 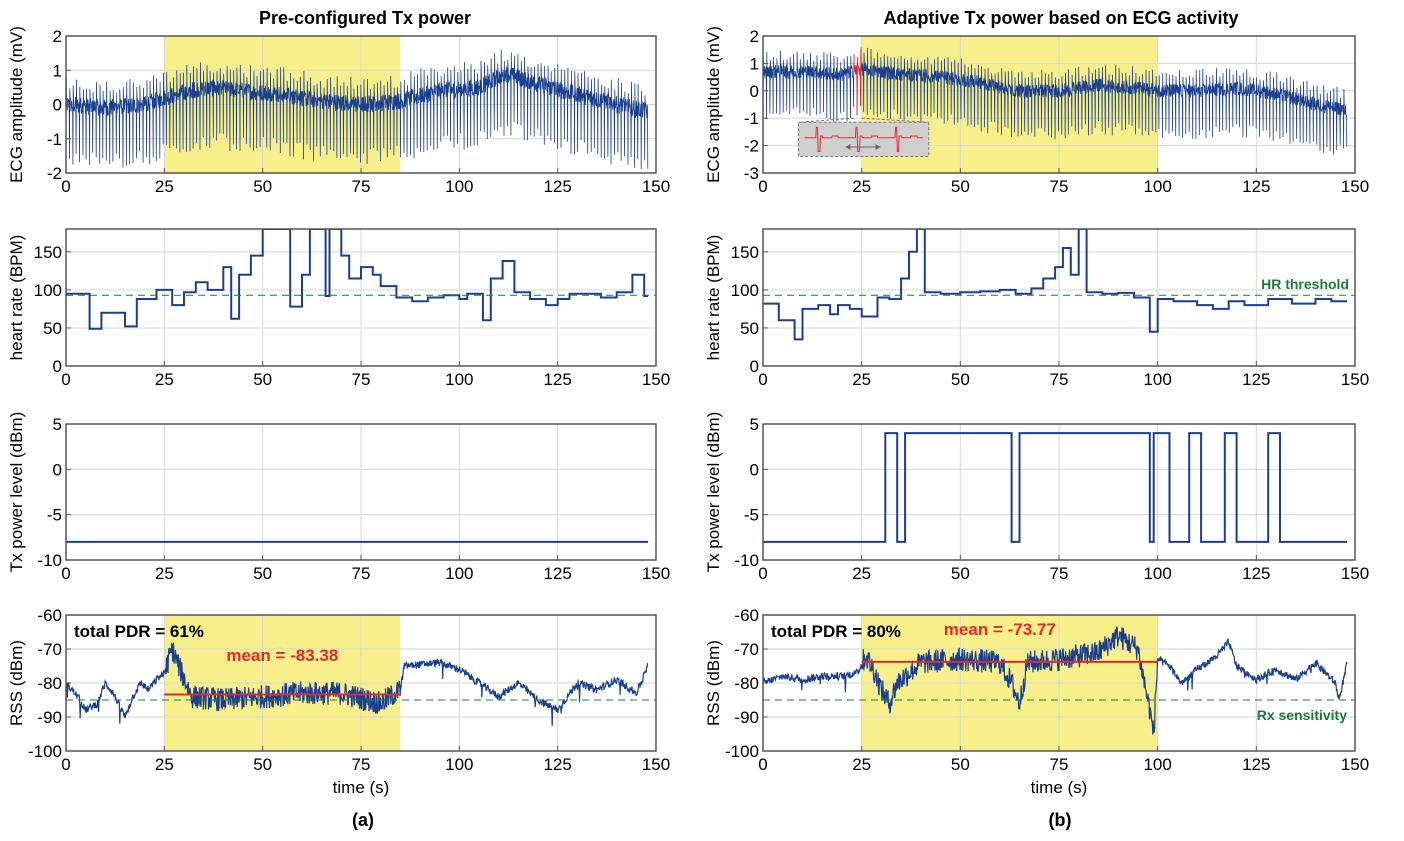 I want to click on ecg-trace-highlight, so click(x=857, y=81).